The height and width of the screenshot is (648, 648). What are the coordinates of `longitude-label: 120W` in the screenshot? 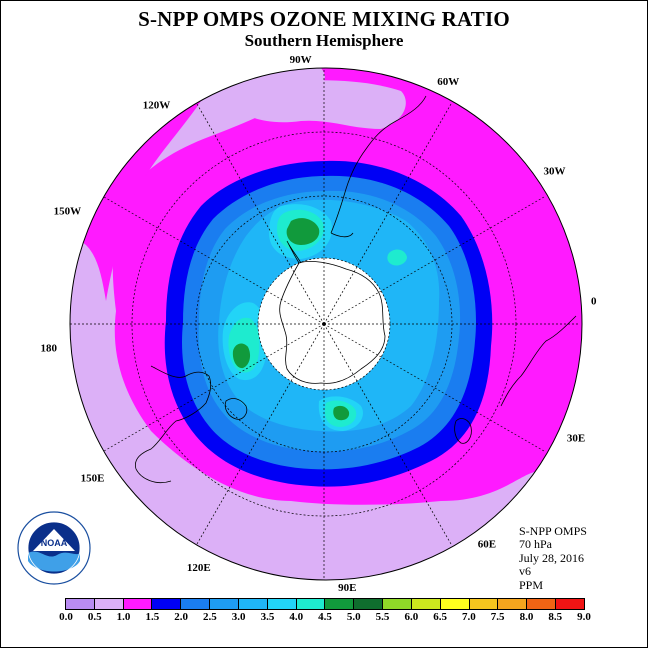 It's located at (157, 105).